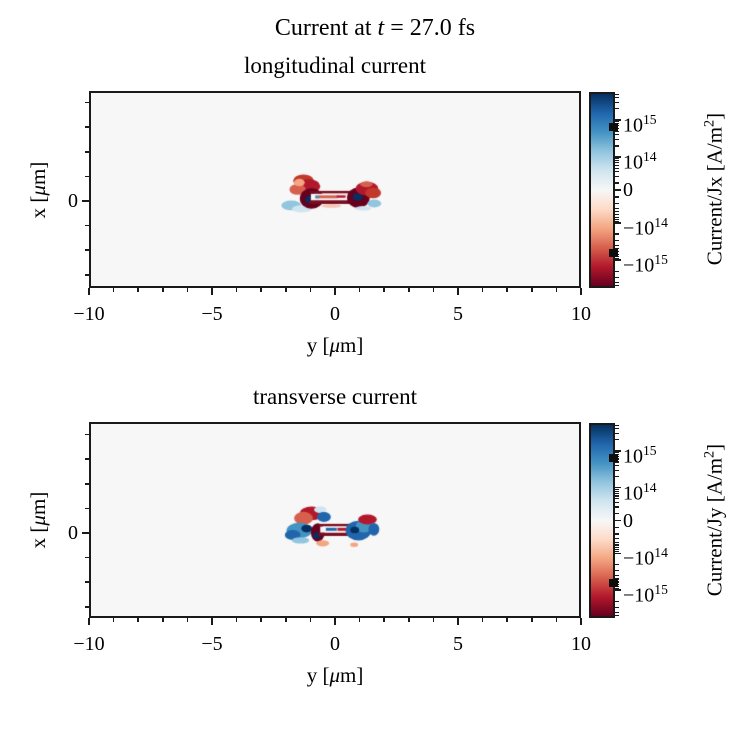 The height and width of the screenshot is (750, 750). Describe the element at coordinates (645, 227) in the screenshot. I see `colorbar-tick-label: −1014` at that location.